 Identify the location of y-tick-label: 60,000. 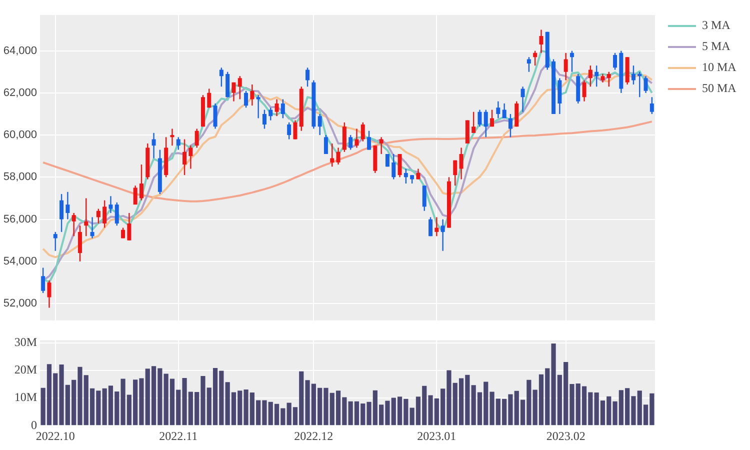
(20, 135).